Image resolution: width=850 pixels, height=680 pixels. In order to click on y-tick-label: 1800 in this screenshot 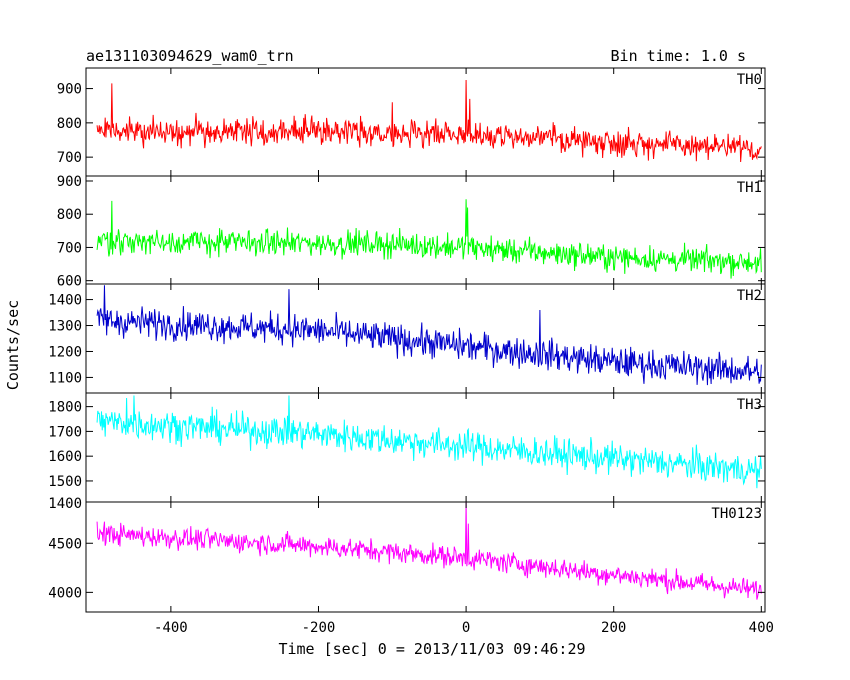, I will do `click(65, 408)`.